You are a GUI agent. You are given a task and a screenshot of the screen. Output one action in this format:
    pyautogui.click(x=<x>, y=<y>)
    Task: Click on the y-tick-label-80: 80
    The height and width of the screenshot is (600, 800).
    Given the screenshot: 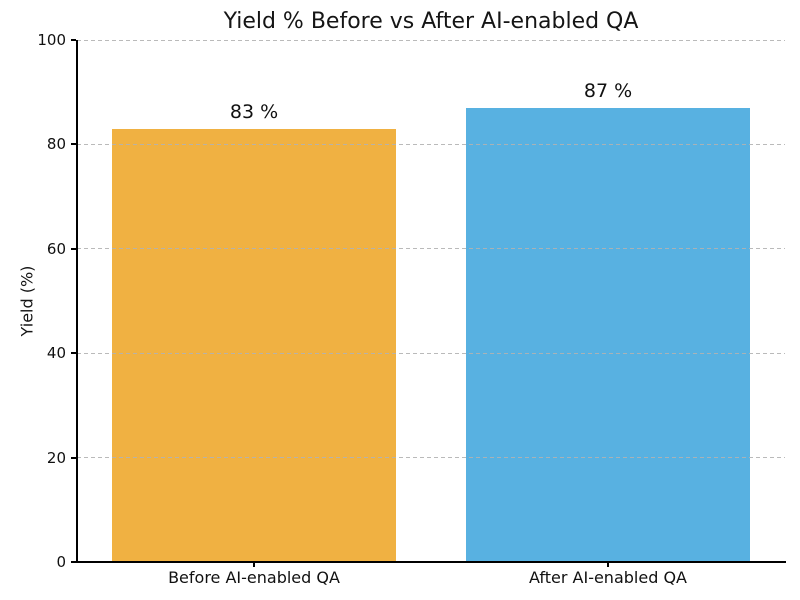 What is the action you would take?
    pyautogui.click(x=56, y=144)
    